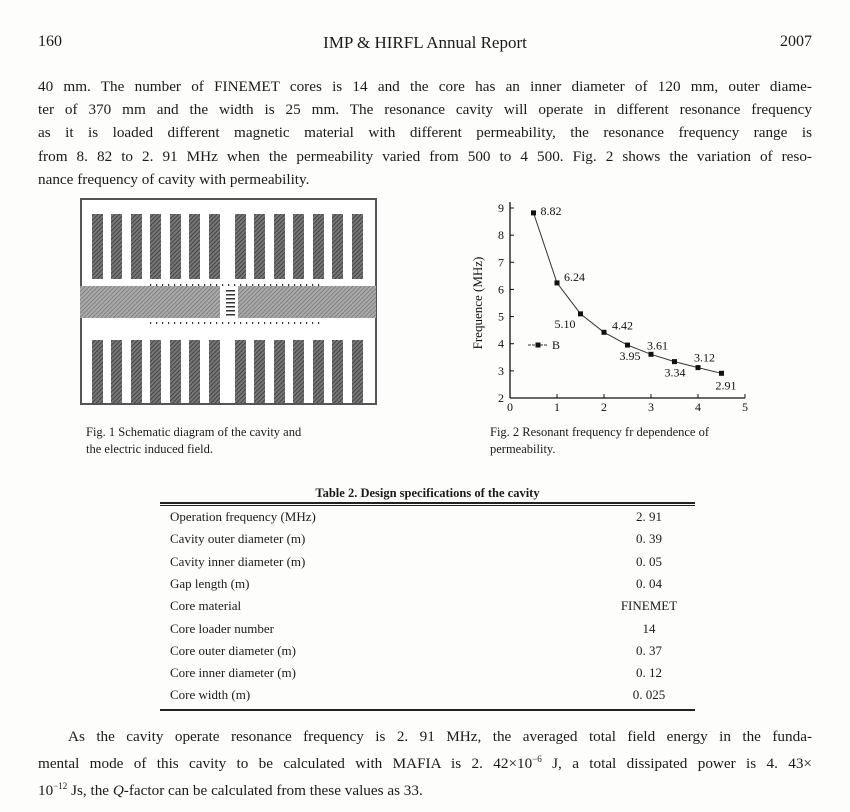  I want to click on y-tick-label: 3, so click(501, 371).